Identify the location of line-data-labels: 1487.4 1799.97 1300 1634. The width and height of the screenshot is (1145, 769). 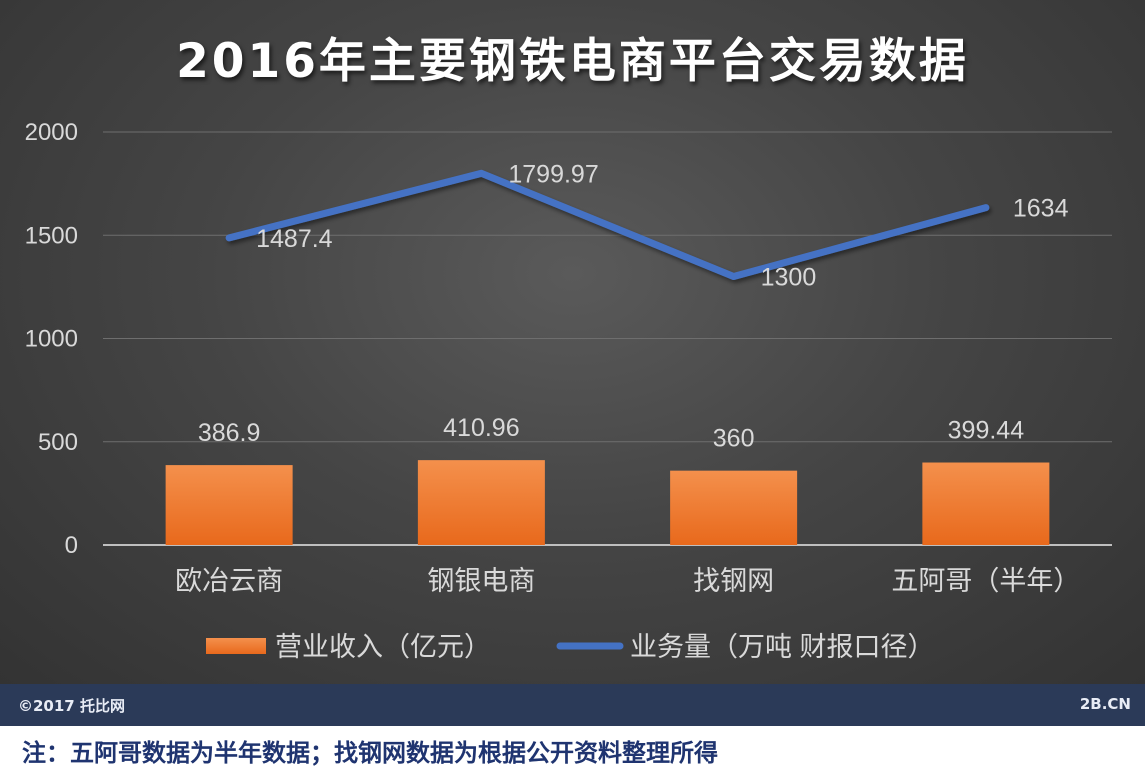
(662, 225).